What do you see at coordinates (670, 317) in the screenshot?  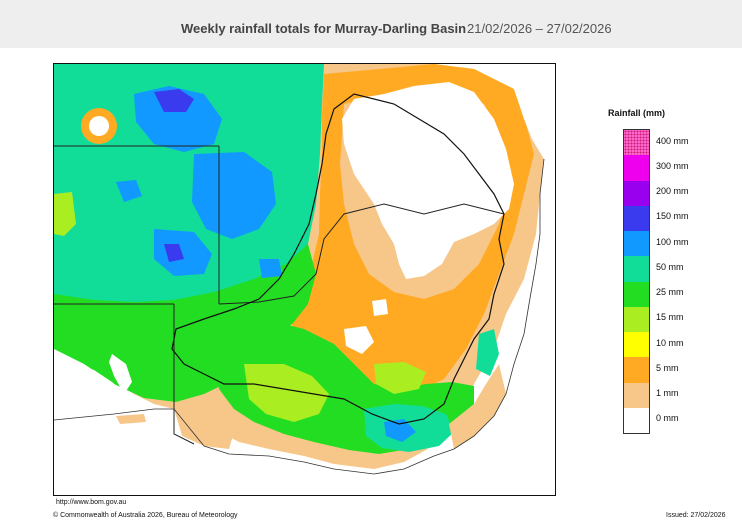 I see `legend-label: 15 mm` at bounding box center [670, 317].